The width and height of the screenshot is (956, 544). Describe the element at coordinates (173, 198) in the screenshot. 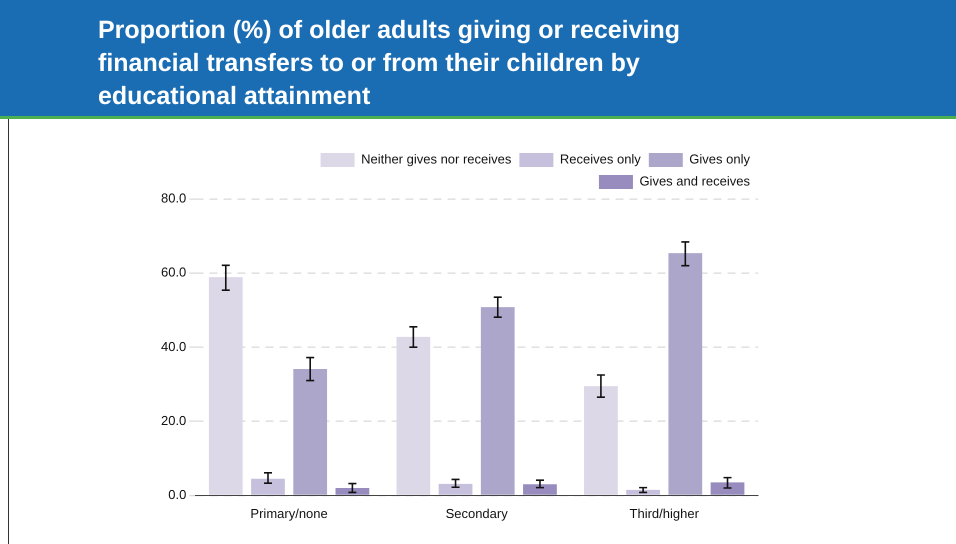

I see `y-tick-label: 80.0` at that location.